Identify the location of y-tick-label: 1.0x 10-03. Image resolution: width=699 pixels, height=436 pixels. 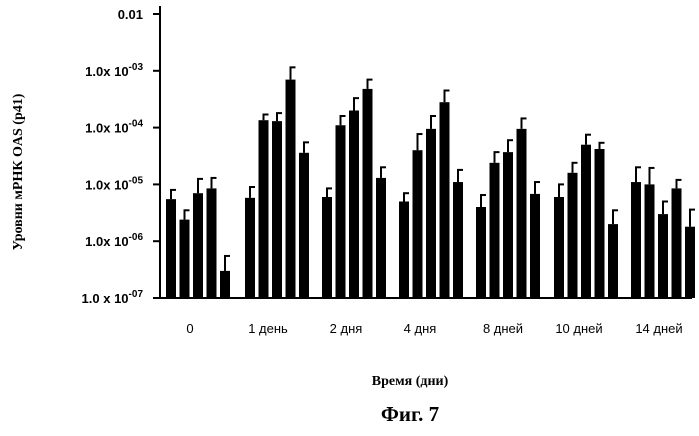
(114, 70).